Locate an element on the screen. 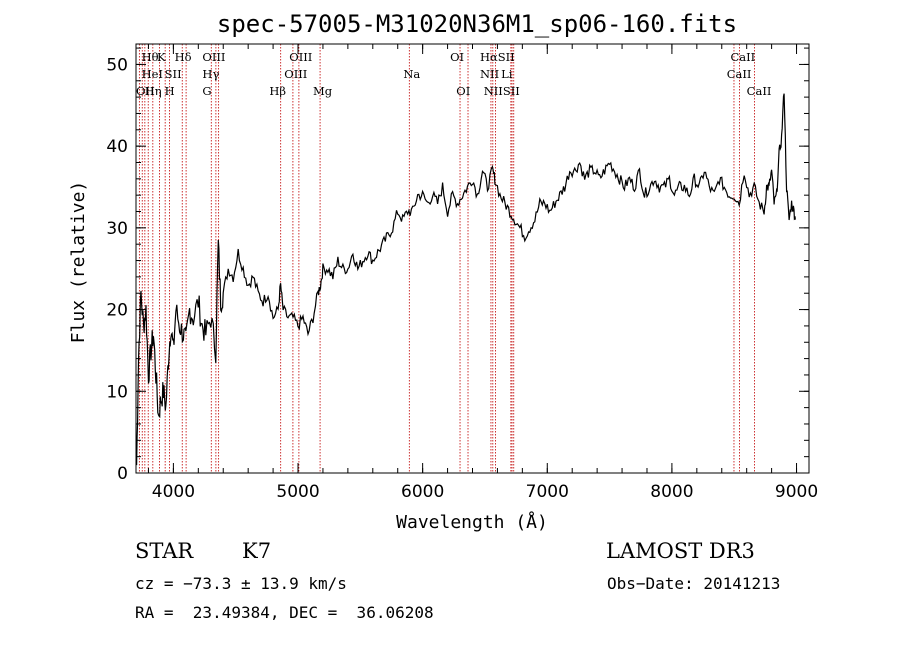  survey-name: LAMOST DR3 is located at coordinates (680, 551).